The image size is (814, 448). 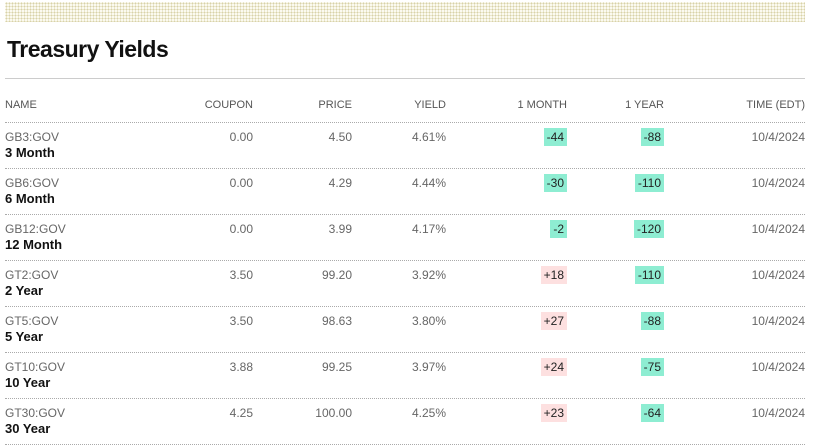 I want to click on price: 99.20, so click(x=336, y=275).